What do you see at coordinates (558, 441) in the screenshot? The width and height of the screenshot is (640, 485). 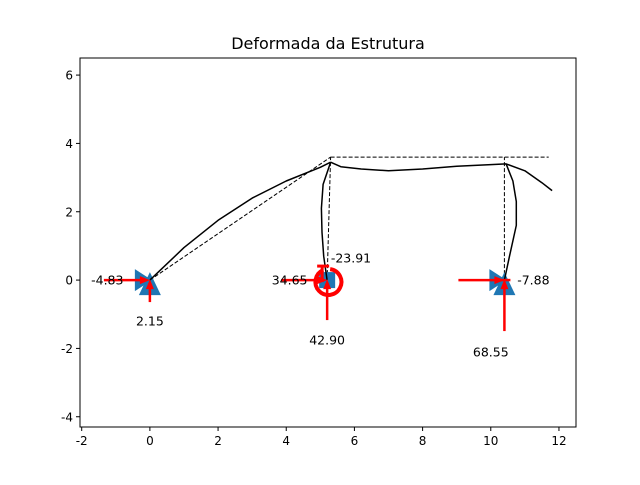 I see `x-tick-label: 12` at bounding box center [558, 441].